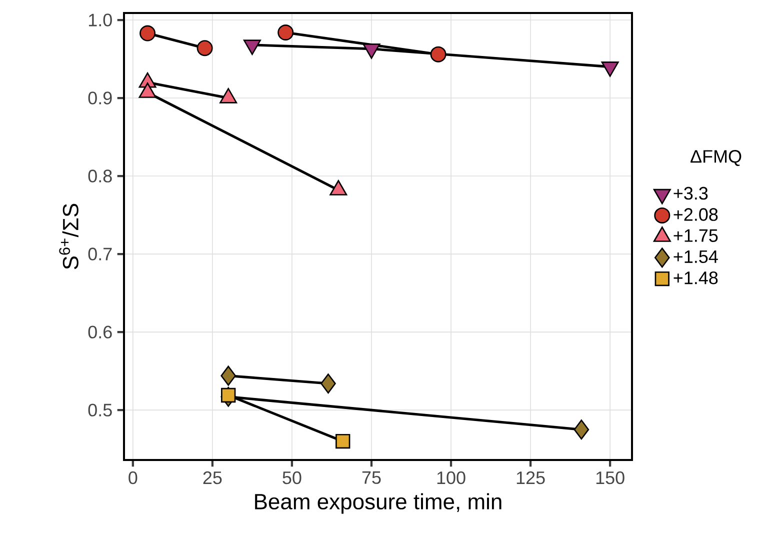  I want to click on x-tick-label: 50, so click(292, 477).